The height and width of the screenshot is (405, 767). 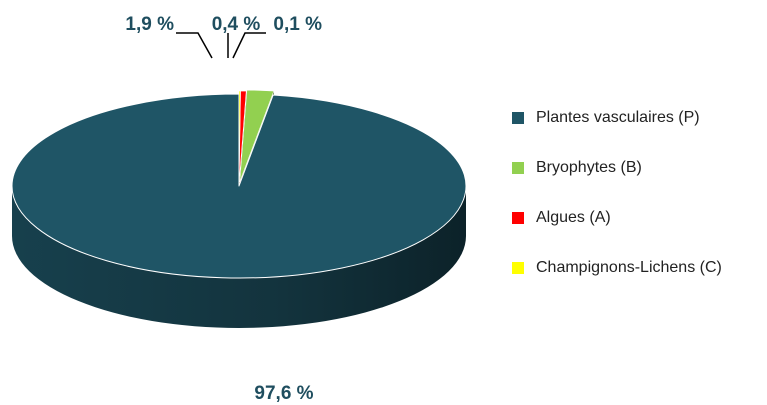 I want to click on value-label-bryophytes: 1,9 %, so click(x=149, y=24).